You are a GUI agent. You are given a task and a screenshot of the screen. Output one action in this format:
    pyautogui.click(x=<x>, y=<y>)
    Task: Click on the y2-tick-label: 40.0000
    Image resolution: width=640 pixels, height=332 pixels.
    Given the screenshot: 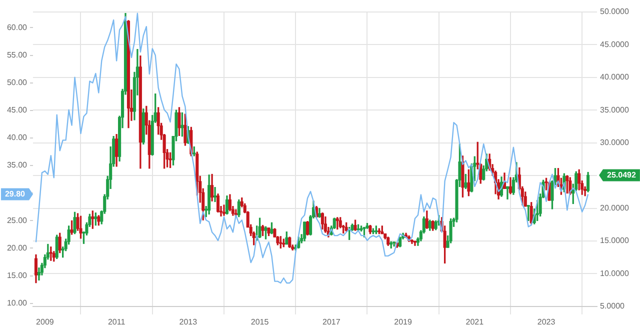 What is the action you would take?
    pyautogui.click(x=615, y=77)
    